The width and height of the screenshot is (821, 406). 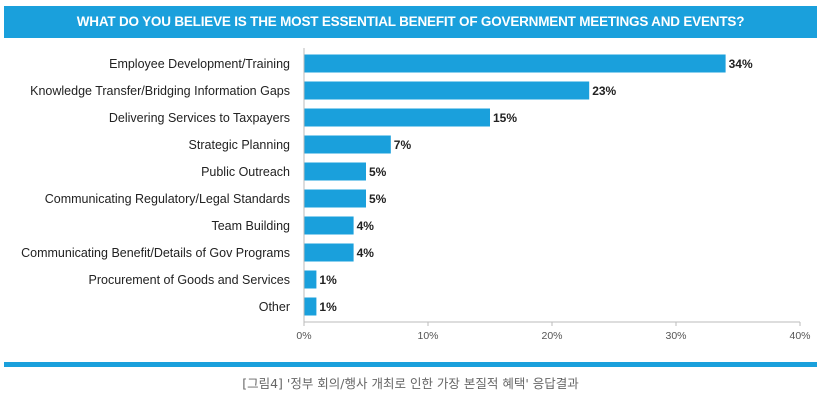 I want to click on x-tick-label: 30%, so click(x=675, y=336).